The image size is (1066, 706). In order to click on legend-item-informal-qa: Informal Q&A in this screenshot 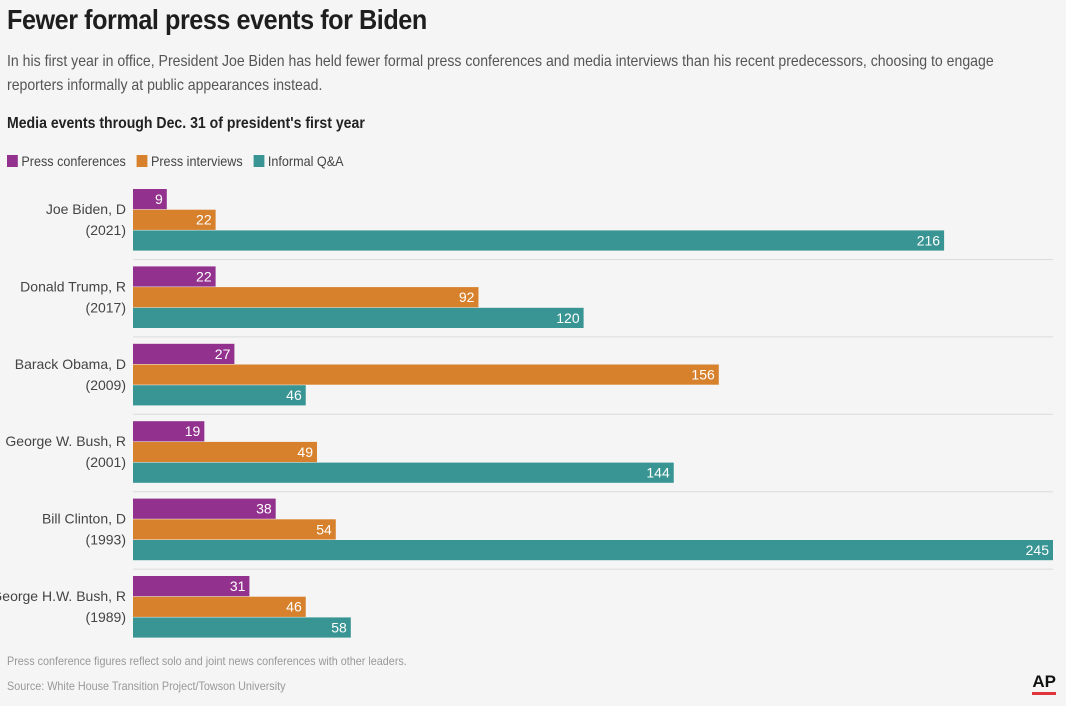, I will do `click(298, 161)`.